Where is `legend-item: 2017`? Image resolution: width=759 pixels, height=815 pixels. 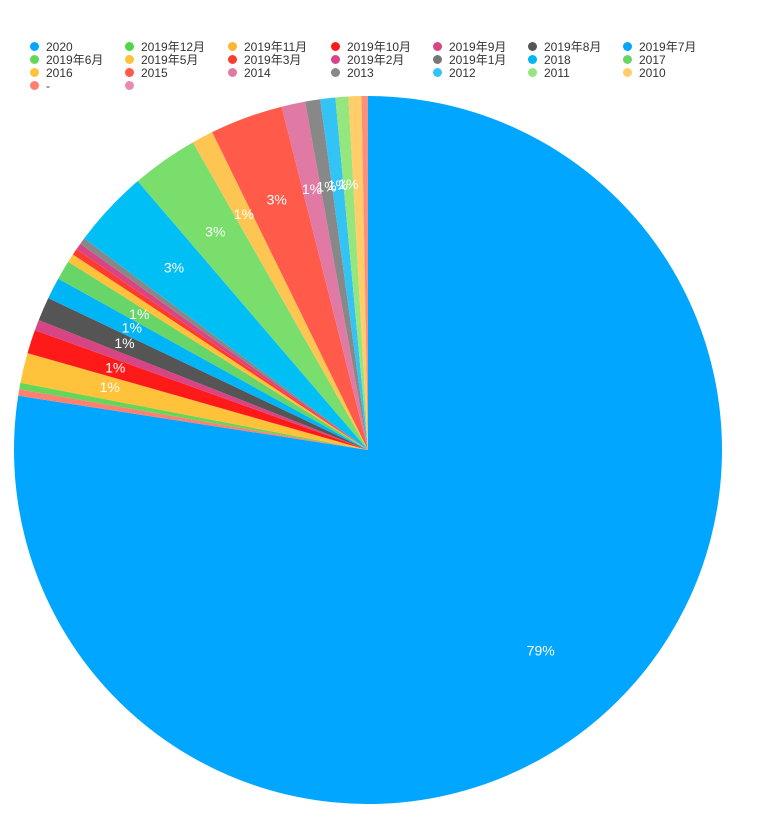 legend-item: 2017 is located at coordinates (644, 59).